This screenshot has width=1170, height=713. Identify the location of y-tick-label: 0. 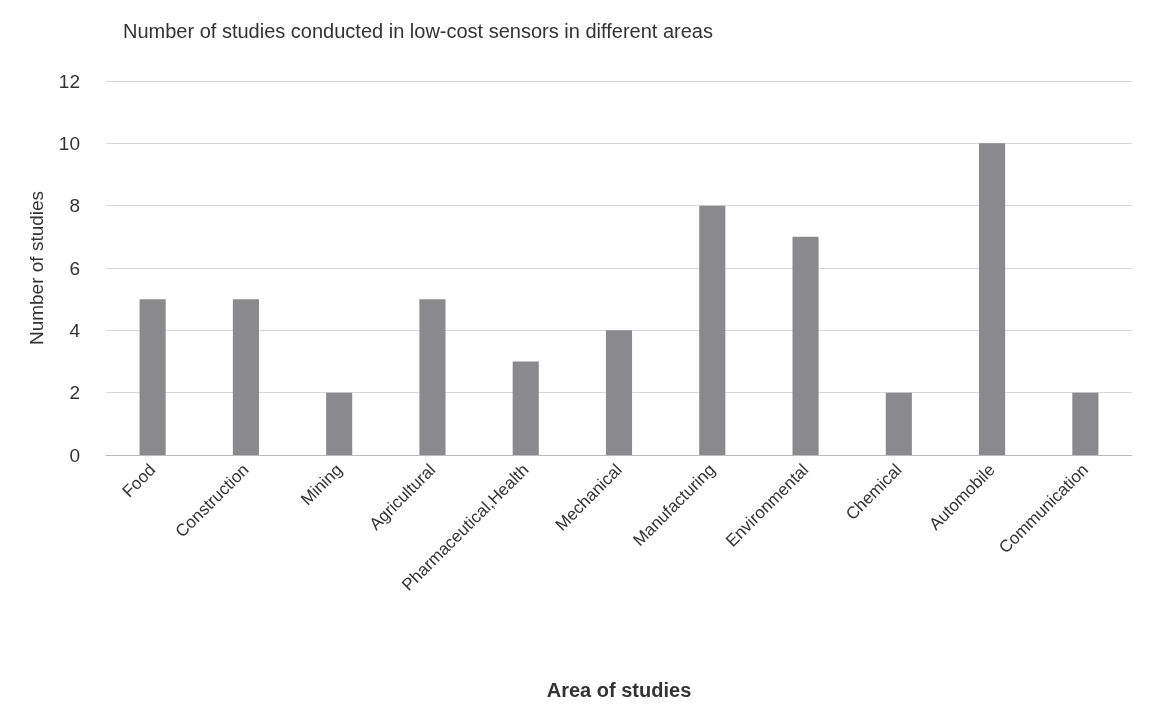
(74, 455).